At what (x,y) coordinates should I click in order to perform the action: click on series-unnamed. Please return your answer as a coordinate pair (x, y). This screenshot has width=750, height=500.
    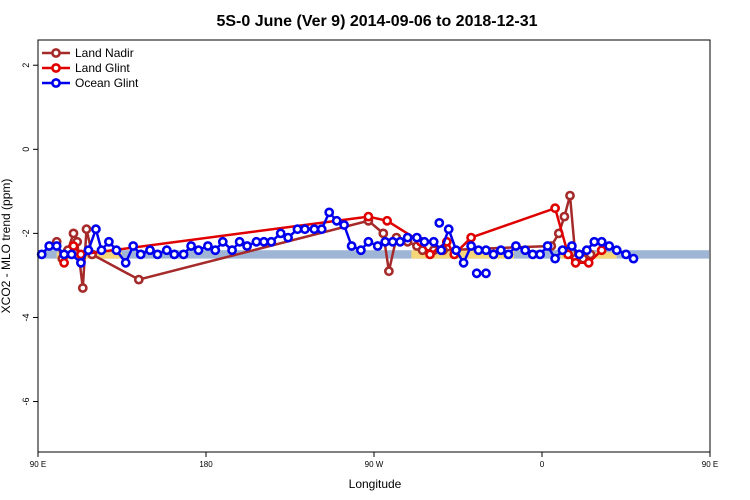
    Looking at the image, I should click on (462, 248).